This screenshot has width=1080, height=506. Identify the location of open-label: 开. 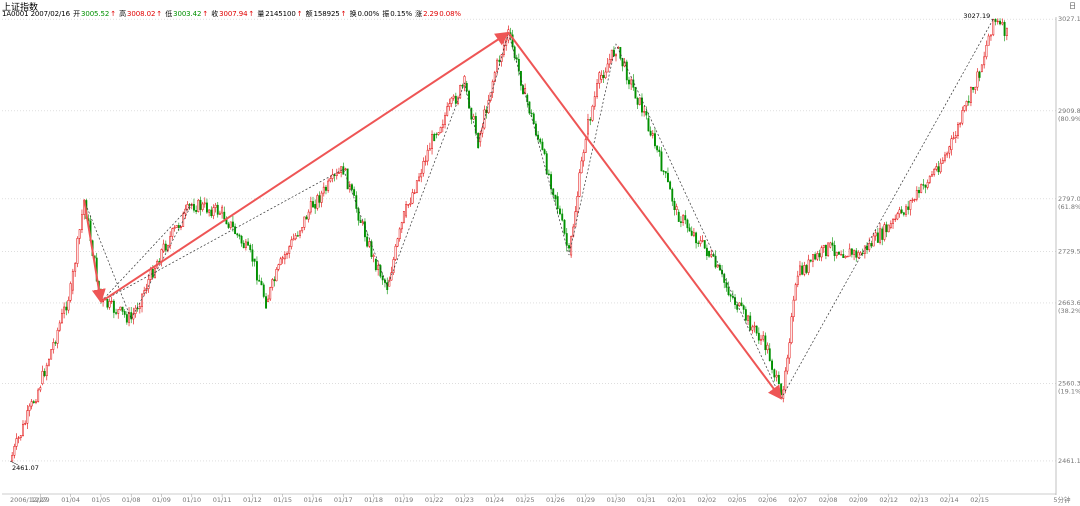
(76, 14).